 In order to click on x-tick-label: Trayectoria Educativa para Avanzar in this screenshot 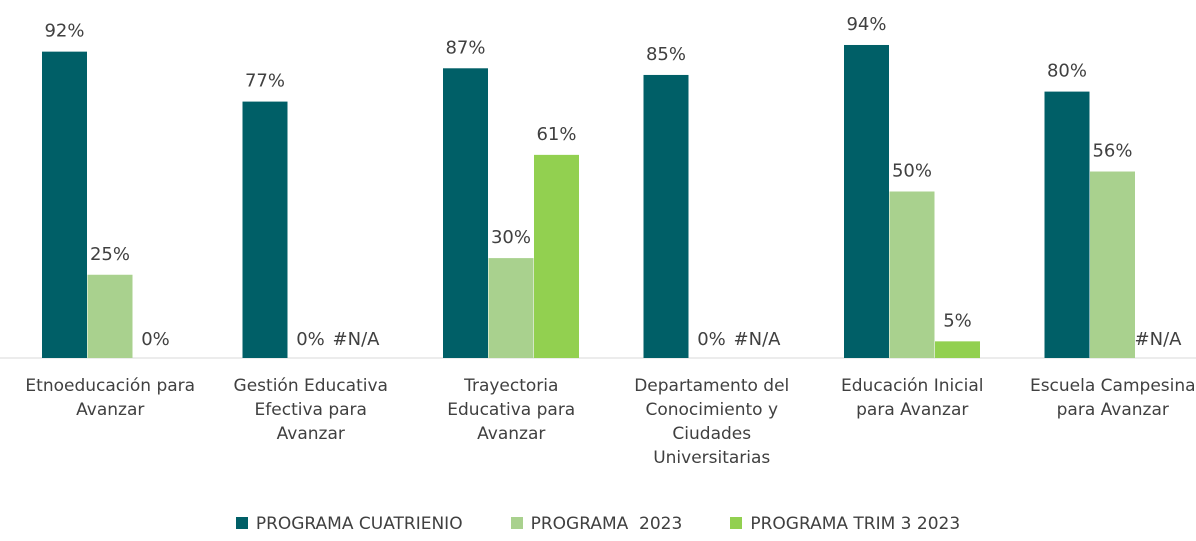, I will do `click(511, 410)`.